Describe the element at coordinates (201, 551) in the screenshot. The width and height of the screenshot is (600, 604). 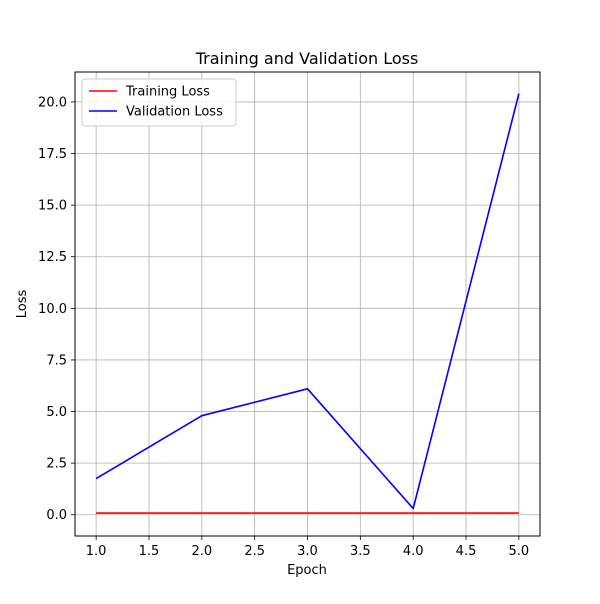
I see `x-tick-label: 2.0` at that location.